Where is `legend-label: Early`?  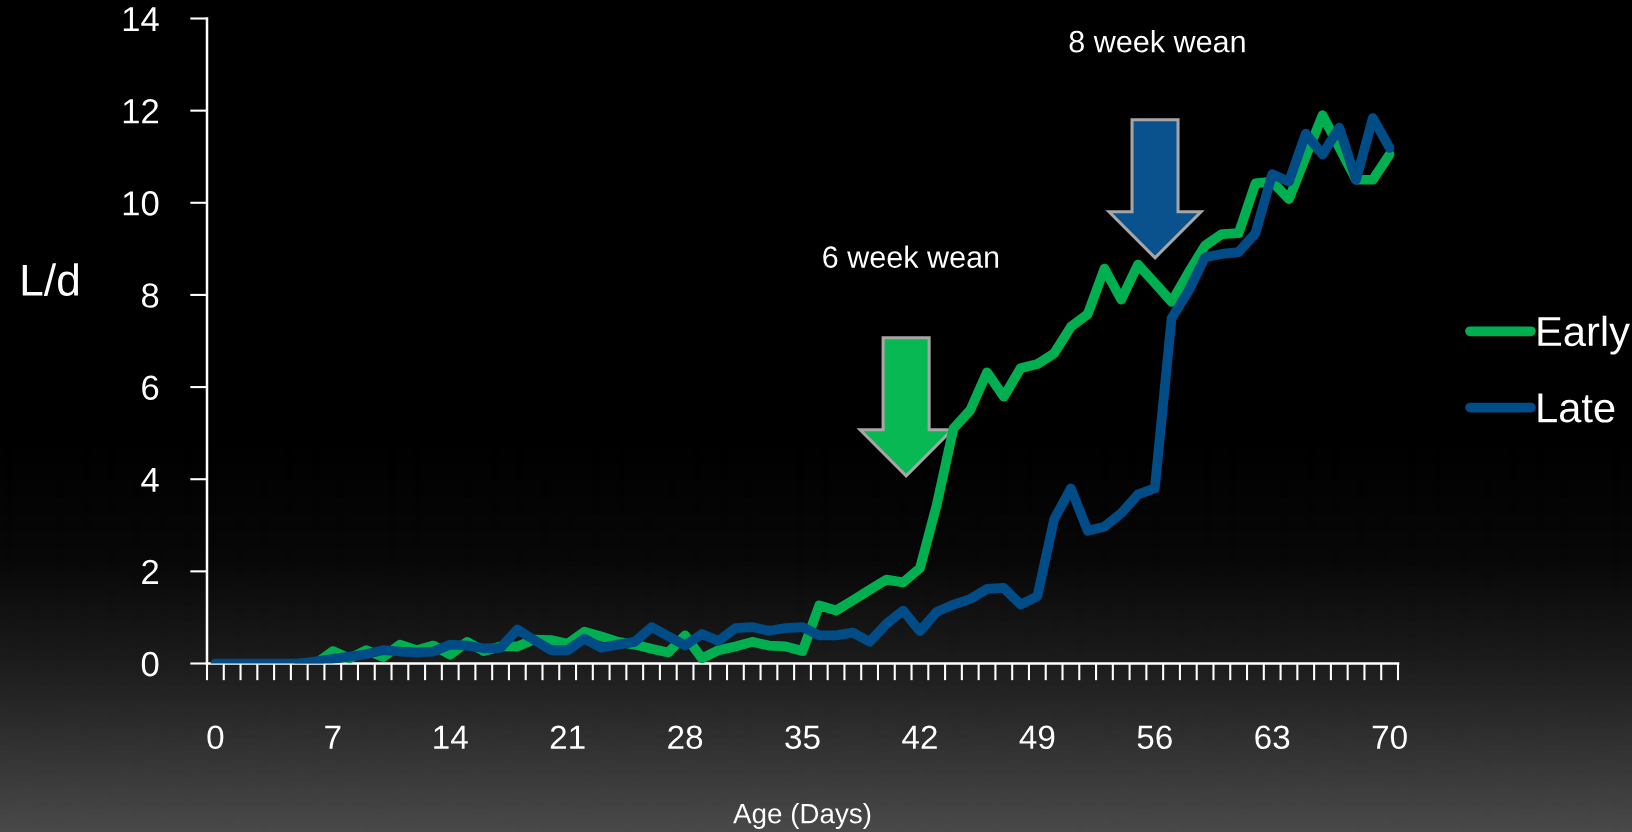 legend-label: Early is located at coordinates (1584, 335).